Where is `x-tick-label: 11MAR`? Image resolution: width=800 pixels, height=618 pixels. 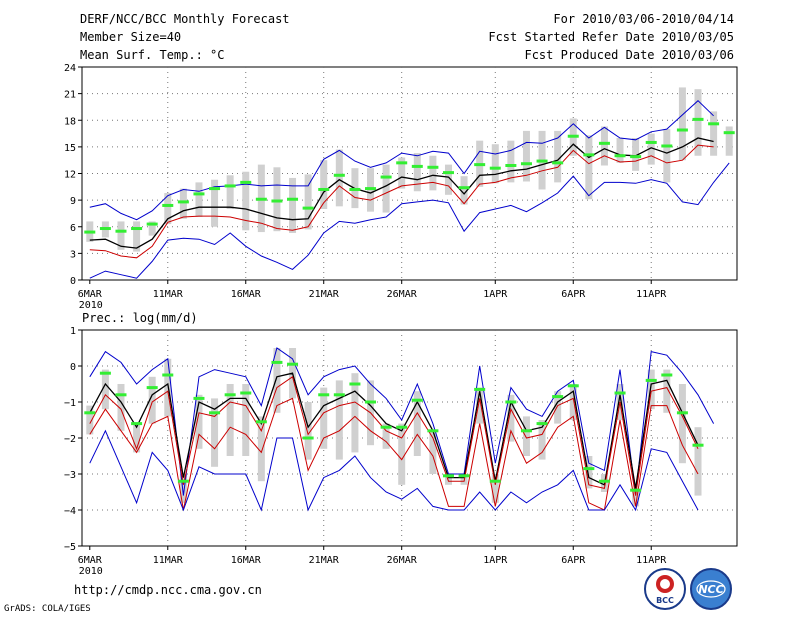
x-tick-label: 11MAR is located at coordinates (168, 560).